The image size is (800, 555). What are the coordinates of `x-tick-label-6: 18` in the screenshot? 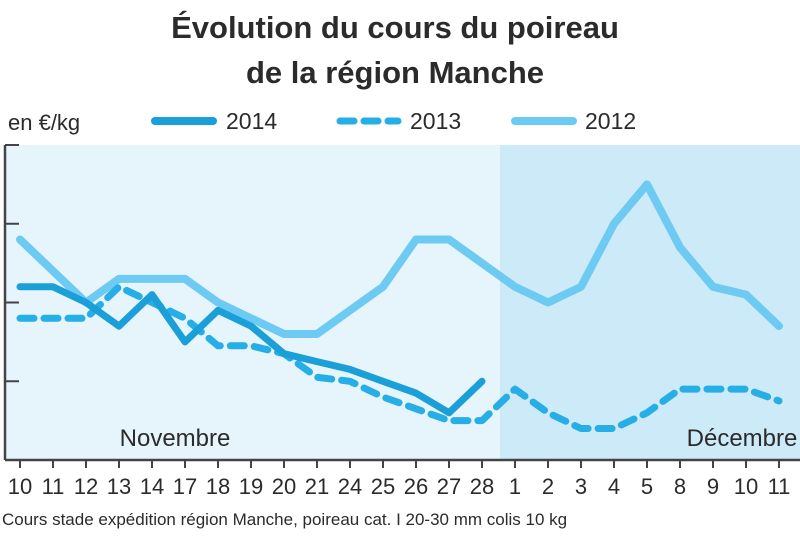 It's located at (218, 486).